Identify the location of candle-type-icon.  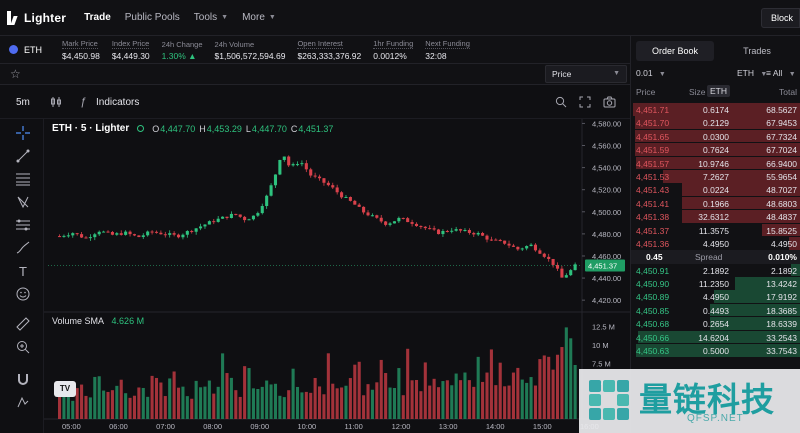
(56, 103).